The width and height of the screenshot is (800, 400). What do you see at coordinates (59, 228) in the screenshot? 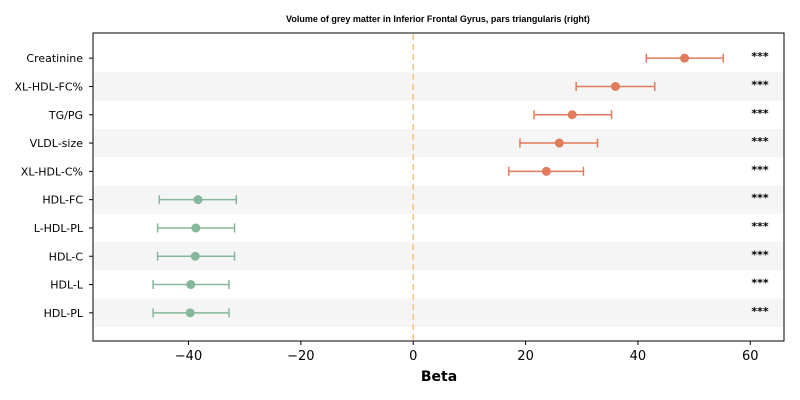
I see `y-tick-label: L-HDL-PL` at bounding box center [59, 228].